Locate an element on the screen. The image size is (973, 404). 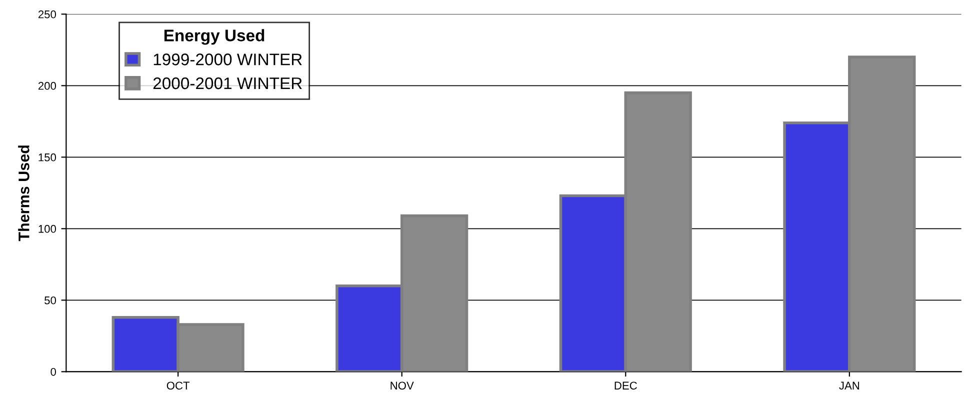
x-tick-label: DEC is located at coordinates (625, 386).